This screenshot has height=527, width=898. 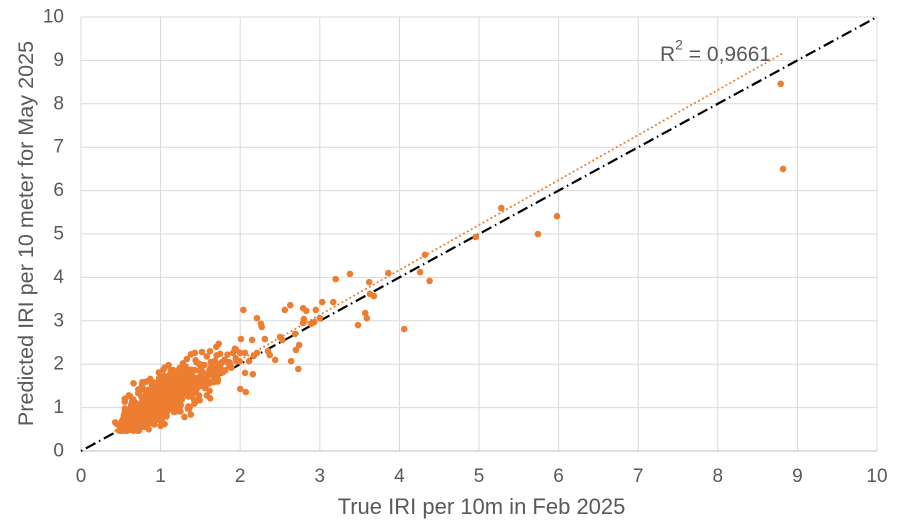 What do you see at coordinates (25, 233) in the screenshot?
I see `svg-text:Predicted IRI per 10 meter for: Predicted IRI per 10 meter for May 2025` at bounding box center [25, 233].